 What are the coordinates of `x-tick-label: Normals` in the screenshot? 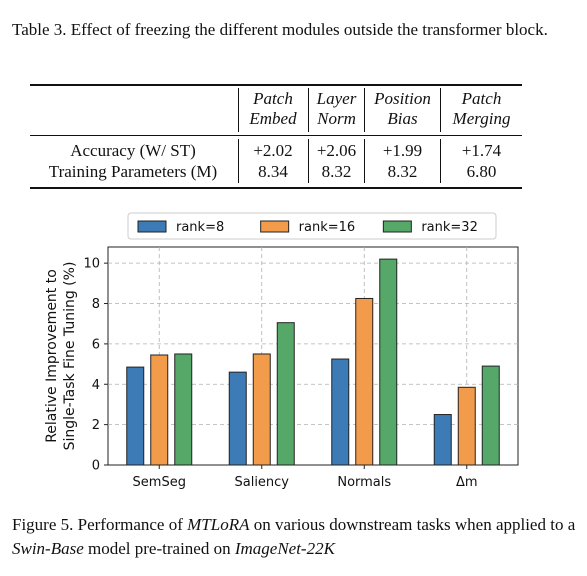 It's located at (364, 482).